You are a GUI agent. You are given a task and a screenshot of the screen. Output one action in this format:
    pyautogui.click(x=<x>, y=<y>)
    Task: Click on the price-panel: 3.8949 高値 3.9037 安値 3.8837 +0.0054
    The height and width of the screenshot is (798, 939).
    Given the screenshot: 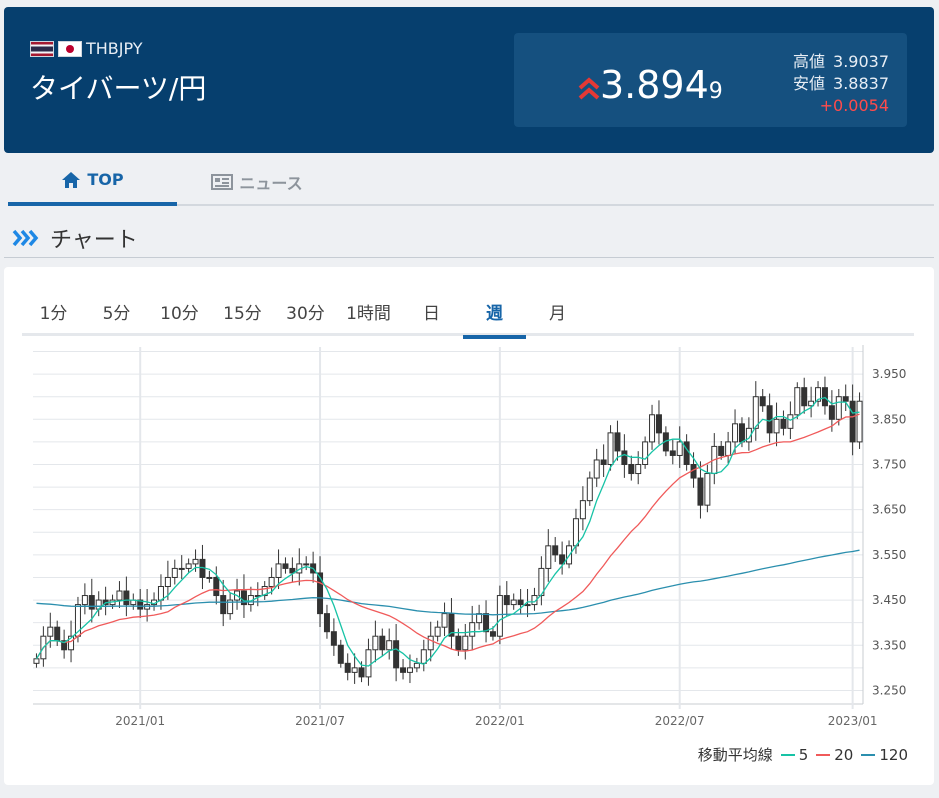 What is the action you would take?
    pyautogui.click(x=710, y=80)
    